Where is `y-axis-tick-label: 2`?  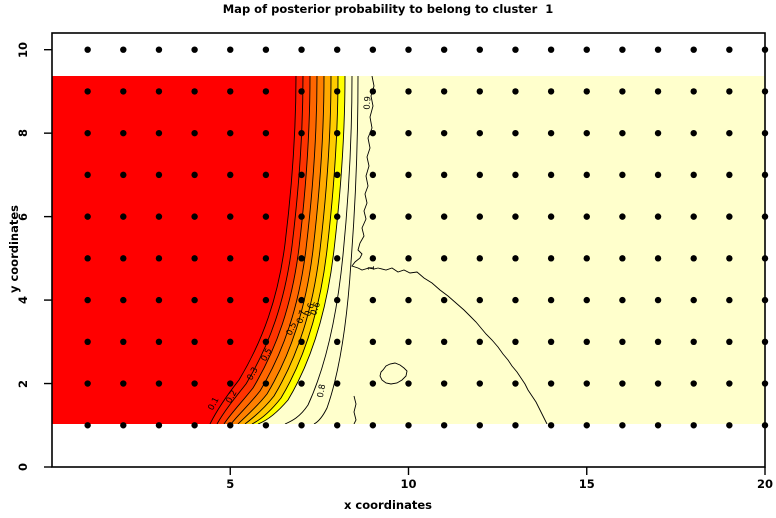 y-axis-tick-label: 2 is located at coordinates (23, 383).